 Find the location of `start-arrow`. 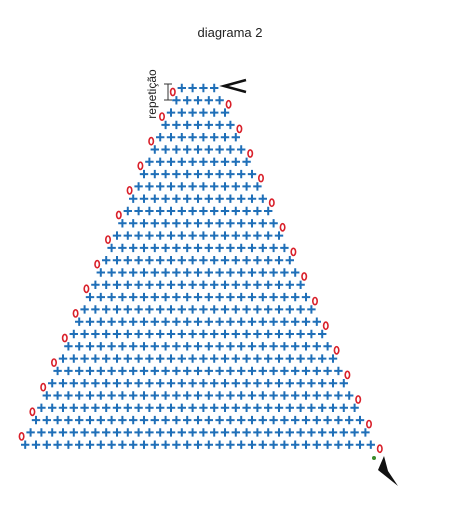

start-arrow is located at coordinates (388, 471).